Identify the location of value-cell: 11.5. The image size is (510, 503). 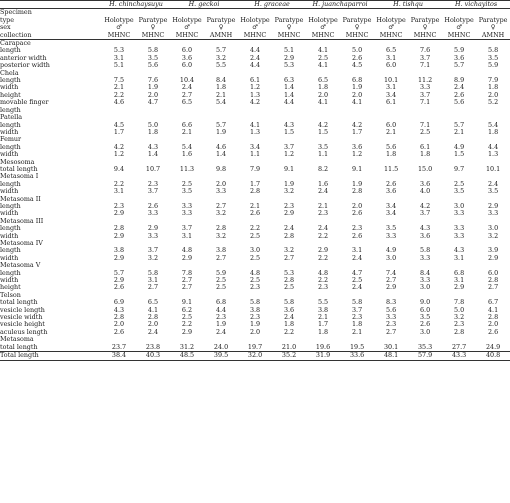
(391, 169).